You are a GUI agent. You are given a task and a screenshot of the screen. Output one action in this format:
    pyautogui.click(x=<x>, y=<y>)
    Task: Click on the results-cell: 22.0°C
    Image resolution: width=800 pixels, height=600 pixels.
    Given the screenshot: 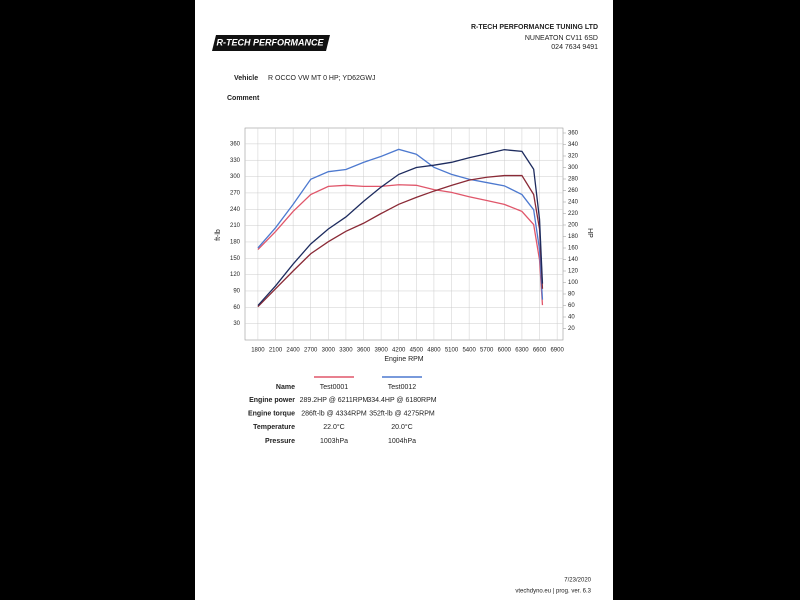 What is the action you would take?
    pyautogui.click(x=333, y=427)
    